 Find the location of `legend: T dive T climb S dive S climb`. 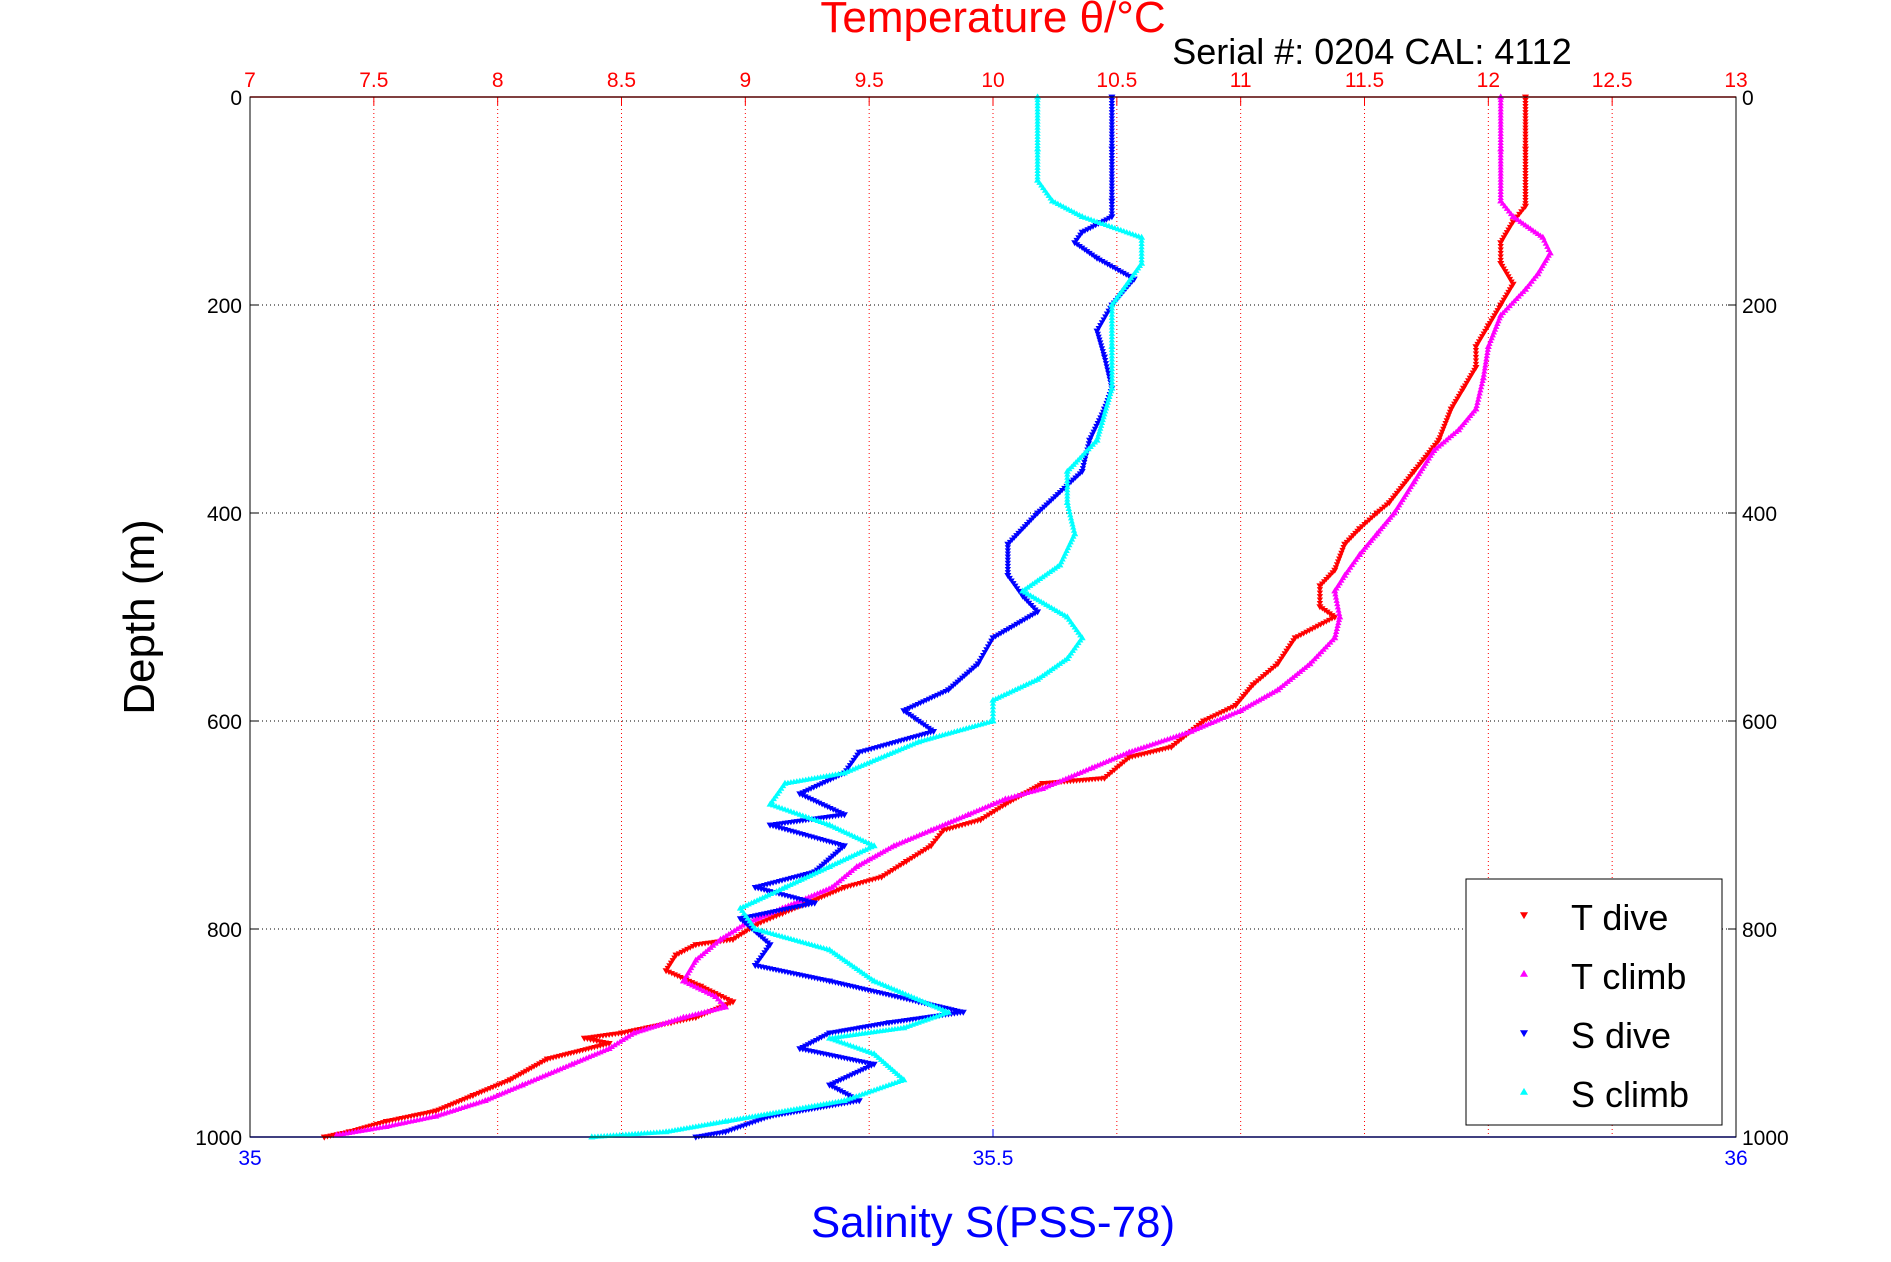

legend: T dive T climb S dive S climb is located at coordinates (1594, 1002).